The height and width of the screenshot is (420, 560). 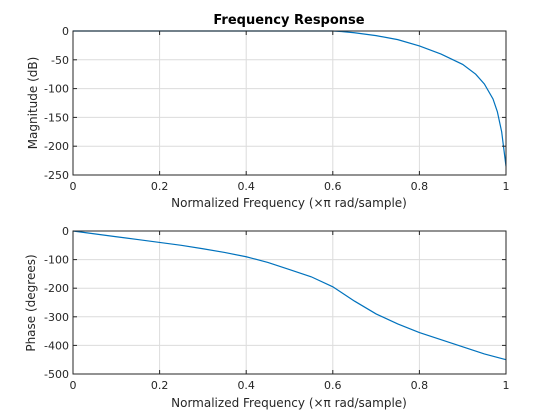 What do you see at coordinates (506, 385) in the screenshot?
I see `phase-x-tick-label: 1` at bounding box center [506, 385].